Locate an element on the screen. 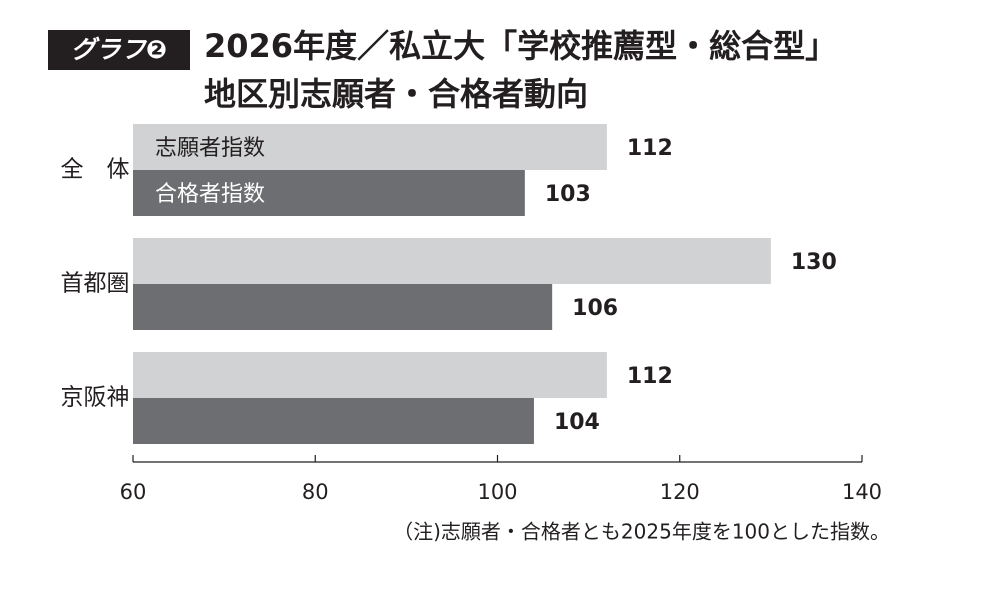 The image size is (1000, 604). y-tick-label: 全 体 is located at coordinates (95, 170).